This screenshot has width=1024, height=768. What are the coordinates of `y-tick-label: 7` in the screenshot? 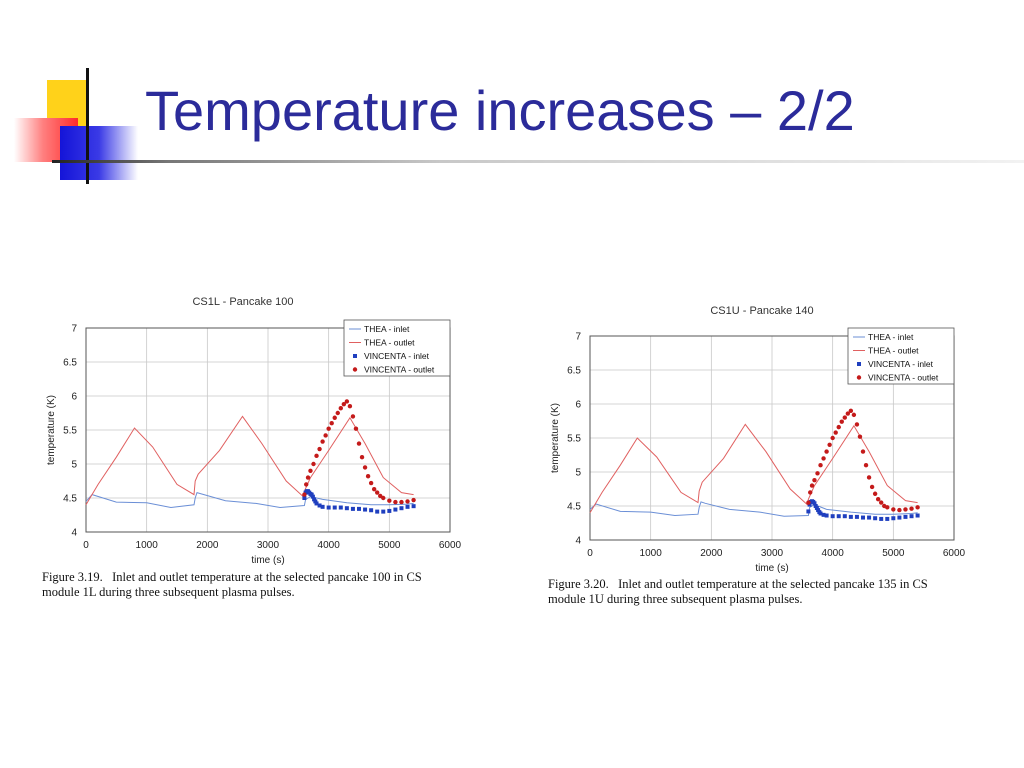 It's located at (74, 329).